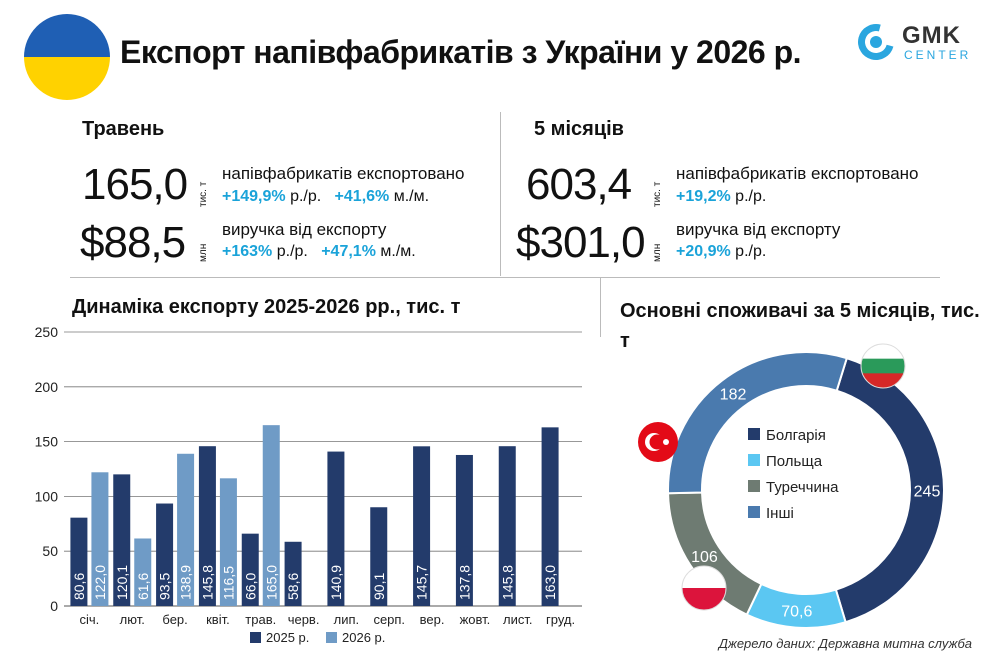  Describe the element at coordinates (319, 251) in the screenshot. I see `may-revenue-changes: +163% р./р. +47,1% м./м.` at that location.